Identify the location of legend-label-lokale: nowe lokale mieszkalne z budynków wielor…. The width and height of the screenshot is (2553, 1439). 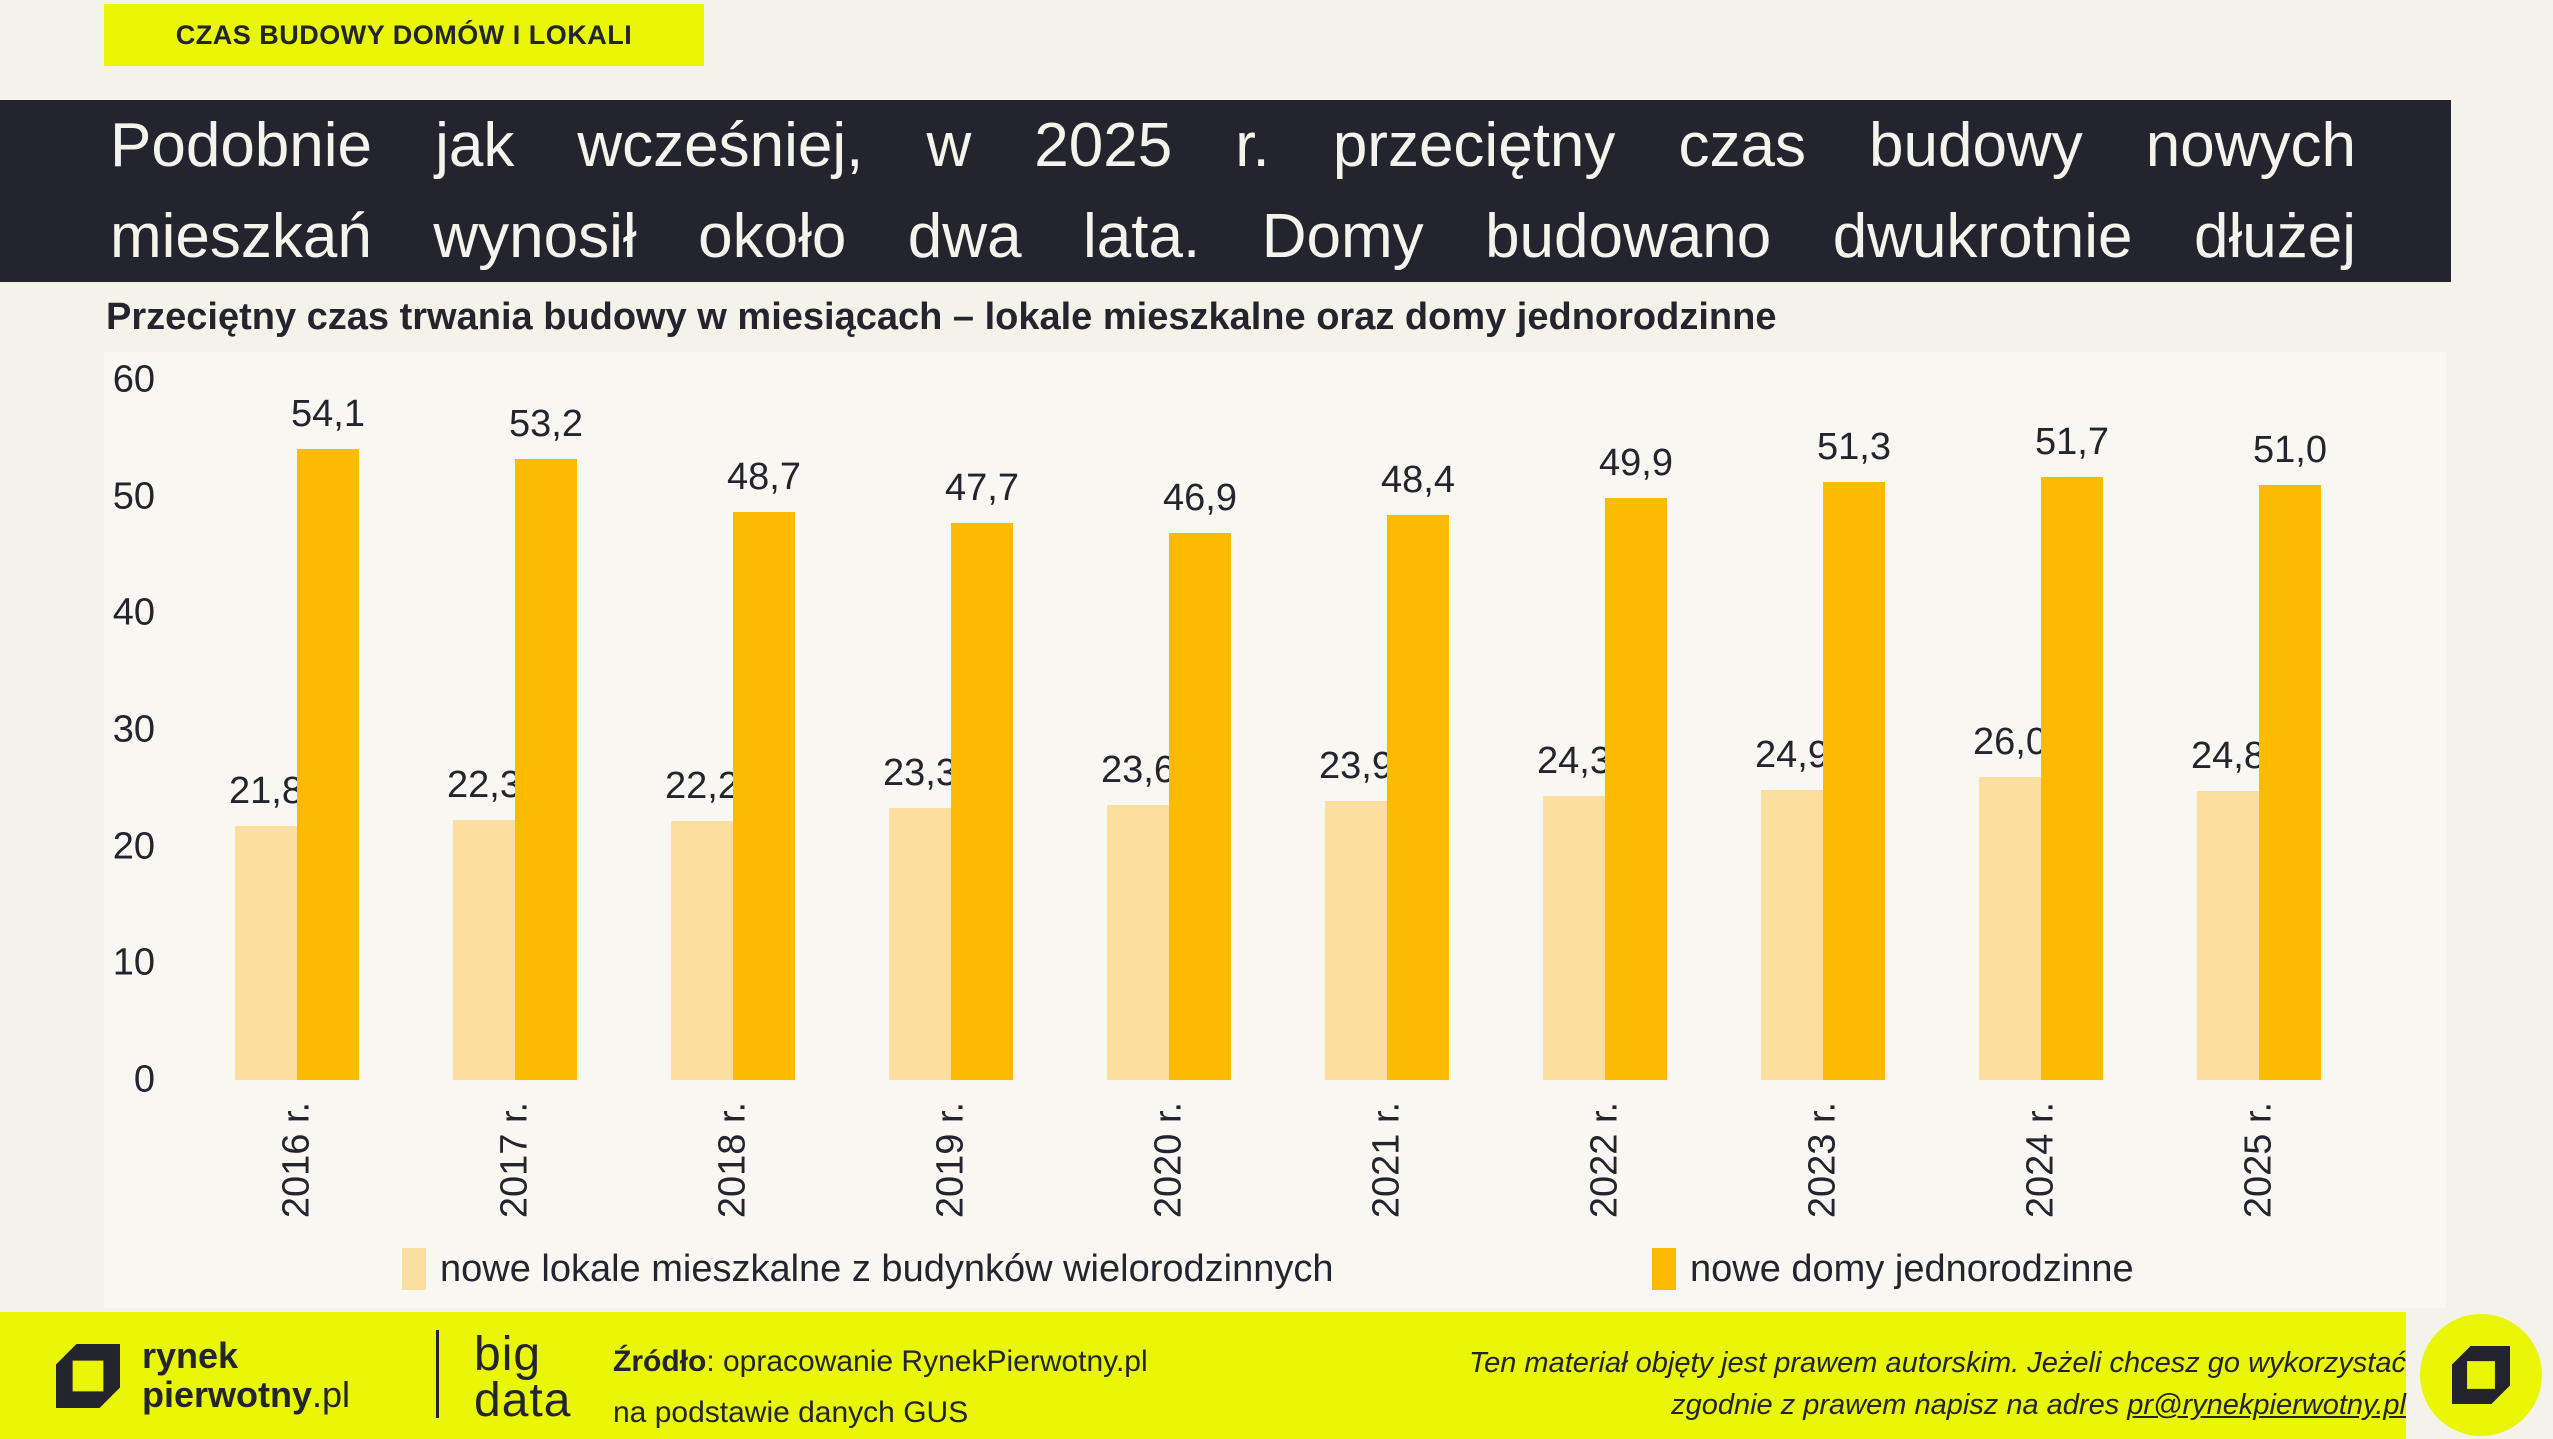
(887, 1268).